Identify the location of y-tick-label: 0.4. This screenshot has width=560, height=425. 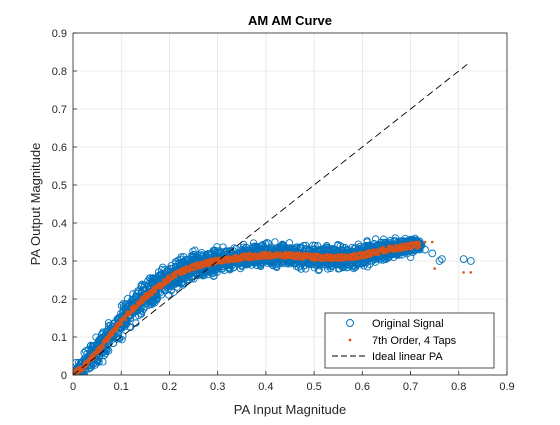
(59, 224).